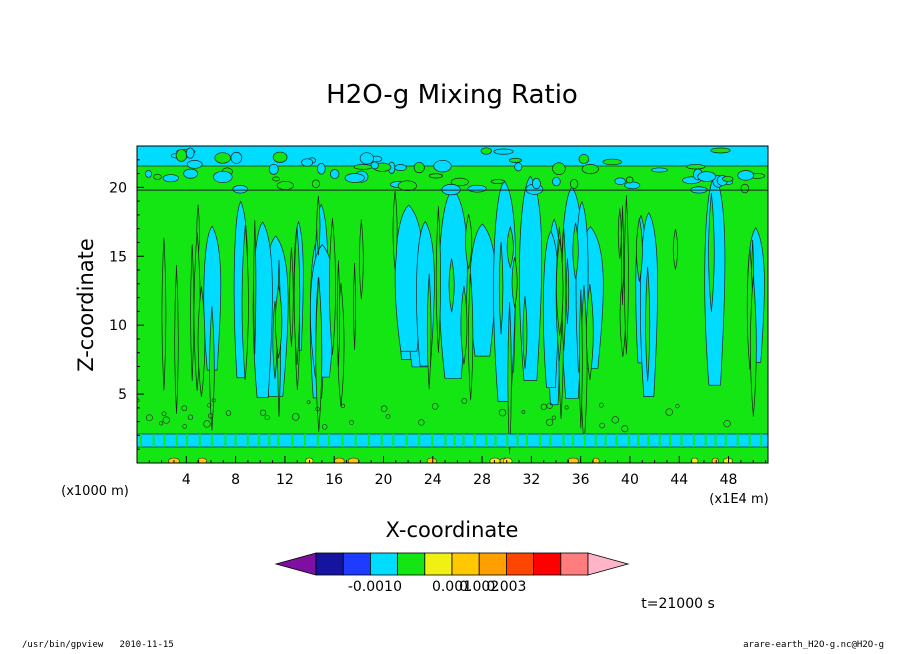  Describe the element at coordinates (126, 304) in the screenshot. I see `y-axis: 5 10 15 20` at that location.